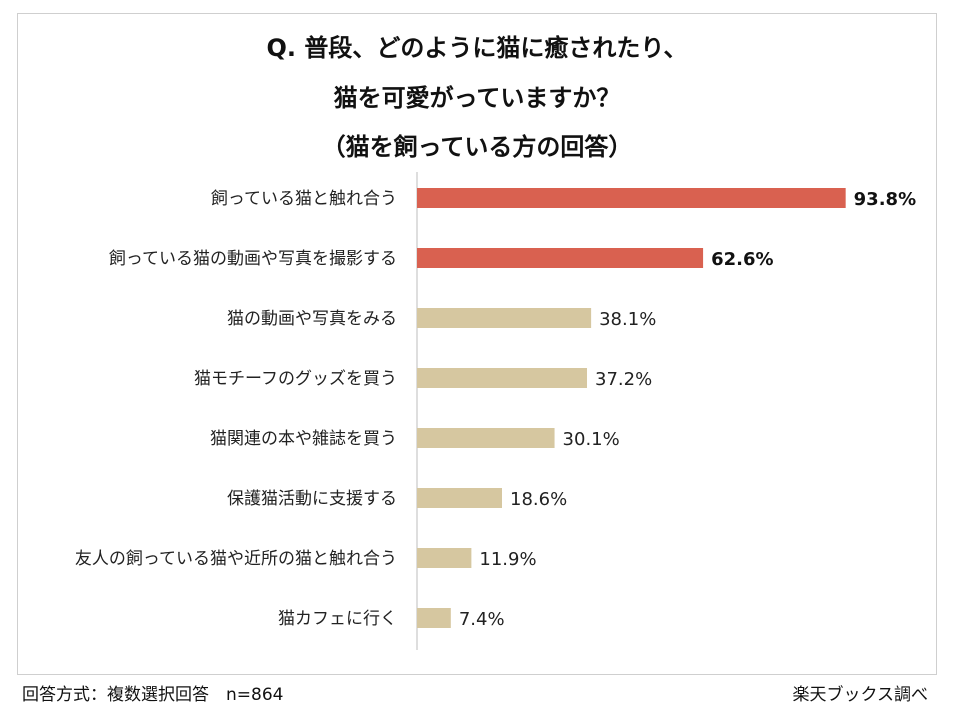 This screenshot has width=954, height=720. I want to click on value-label: 37.2%, so click(623, 379).